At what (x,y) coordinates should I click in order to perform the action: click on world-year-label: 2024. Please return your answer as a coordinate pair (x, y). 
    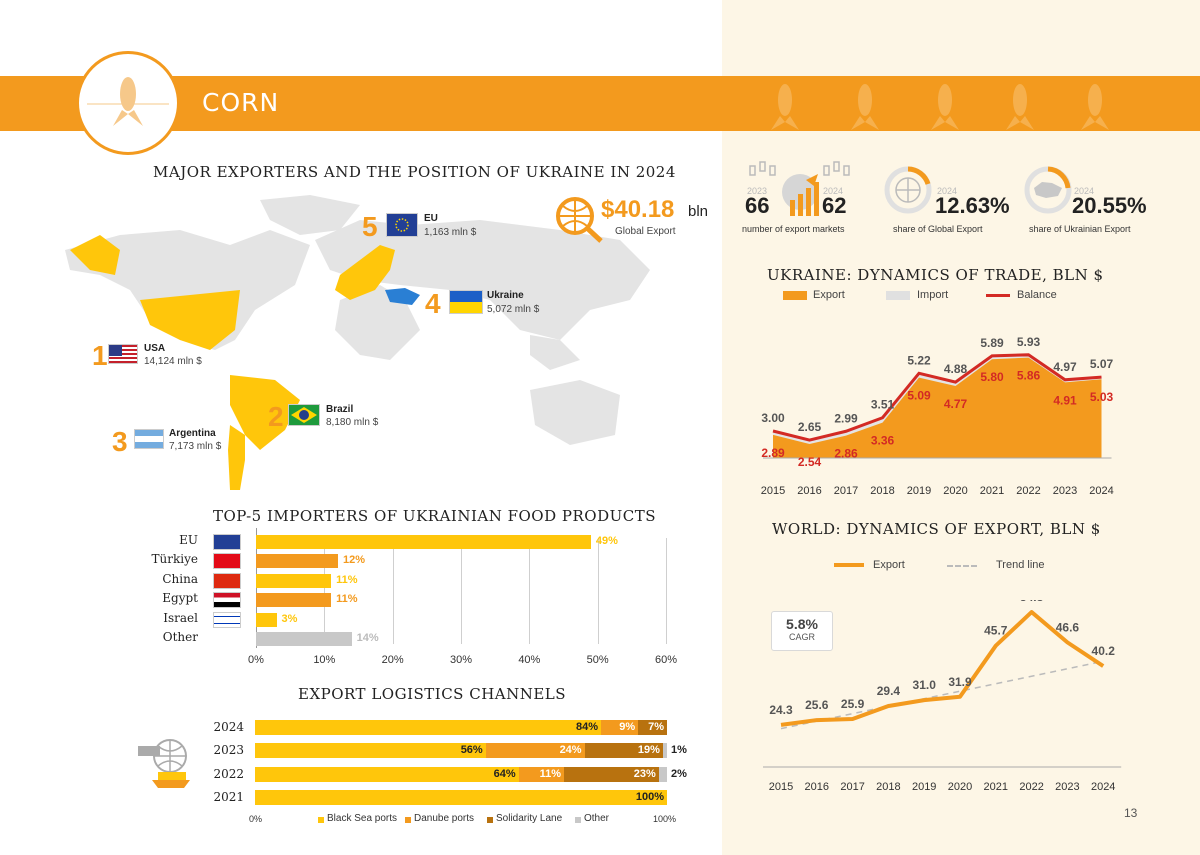
    Looking at the image, I should click on (1103, 787).